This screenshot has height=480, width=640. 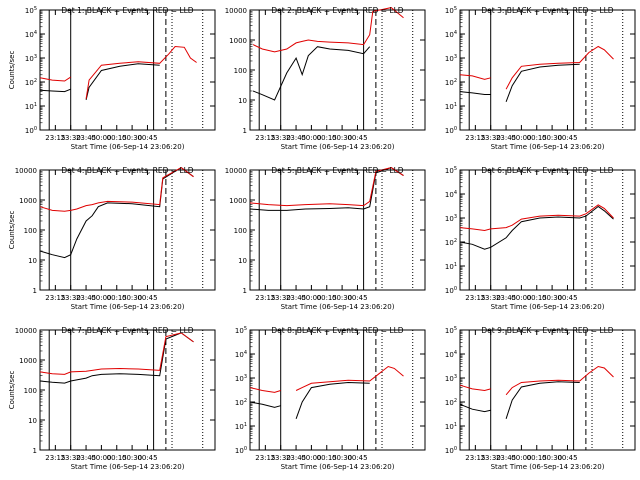 I want to click on chart-title: Det 6: BLACK = Events, RED = LLD, so click(x=547, y=170).